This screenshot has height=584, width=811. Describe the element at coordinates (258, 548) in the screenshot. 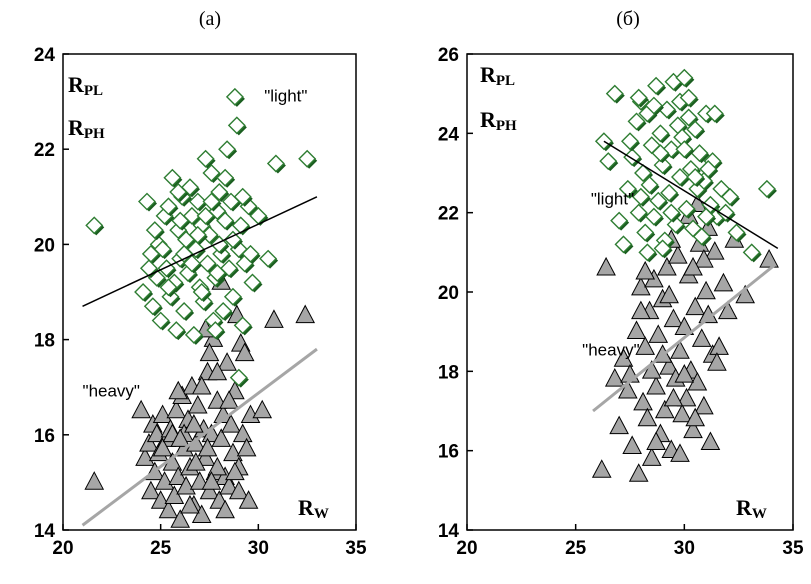

I see `x-tick-label: 30` at that location.